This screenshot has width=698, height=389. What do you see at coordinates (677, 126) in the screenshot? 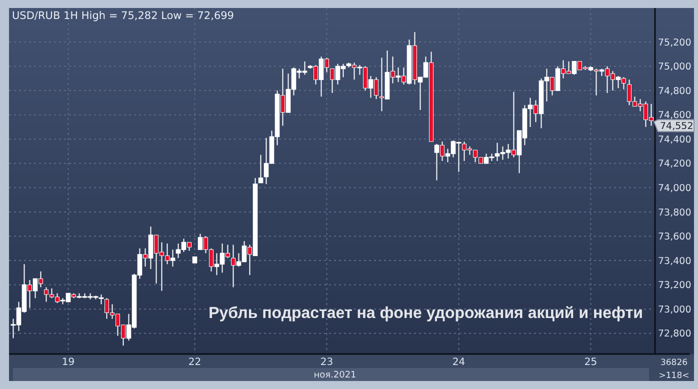
I see `text: 74,552` at bounding box center [677, 126].